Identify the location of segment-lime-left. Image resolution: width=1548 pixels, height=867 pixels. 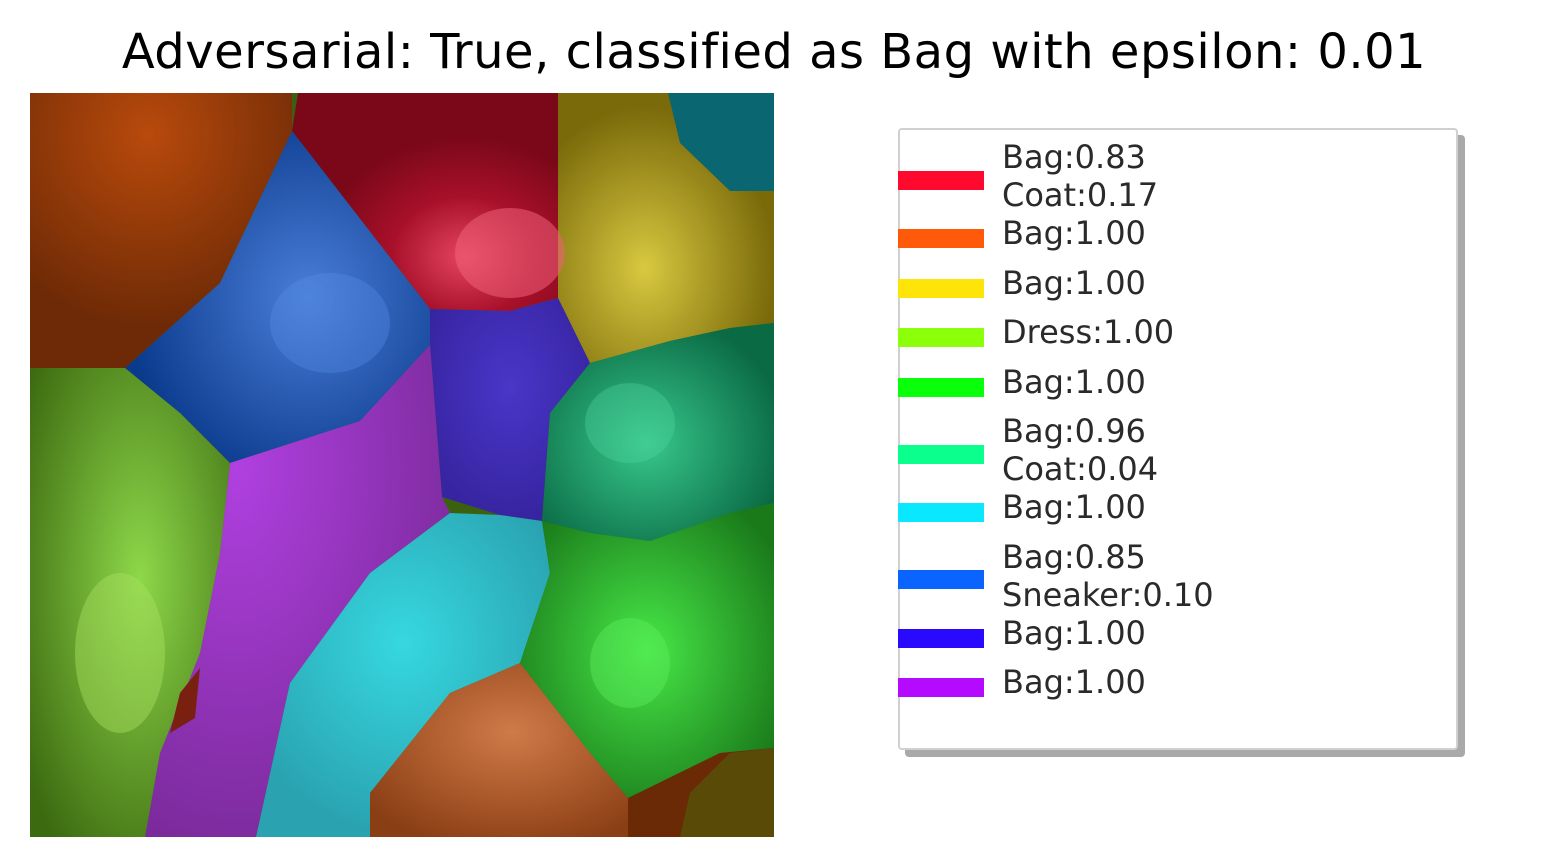
(130, 602).